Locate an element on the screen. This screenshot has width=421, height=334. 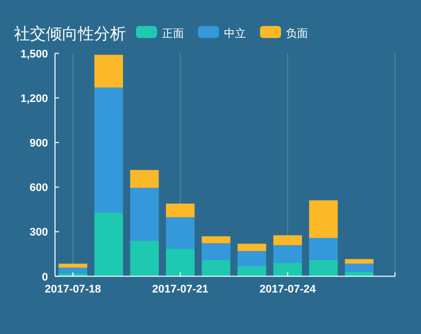
y-tick-label: 1,500 is located at coordinates (34, 54).